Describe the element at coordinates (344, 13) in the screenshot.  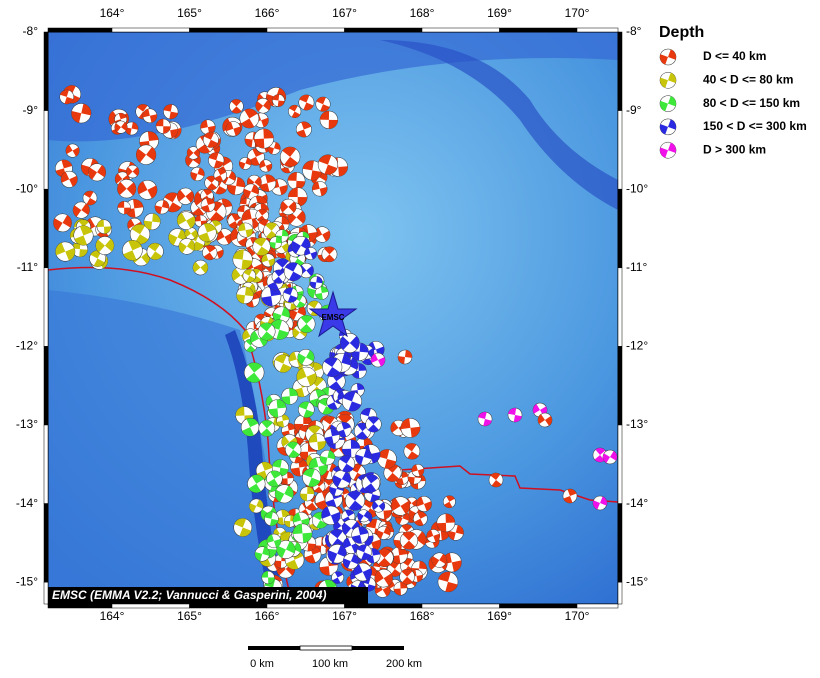
I see `lon-label-top: 167°` at that location.